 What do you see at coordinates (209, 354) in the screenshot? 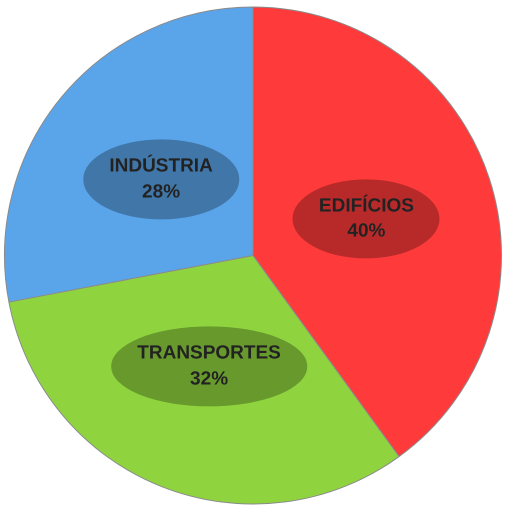
I see `slice-label: TRANSPORTES` at bounding box center [209, 354].